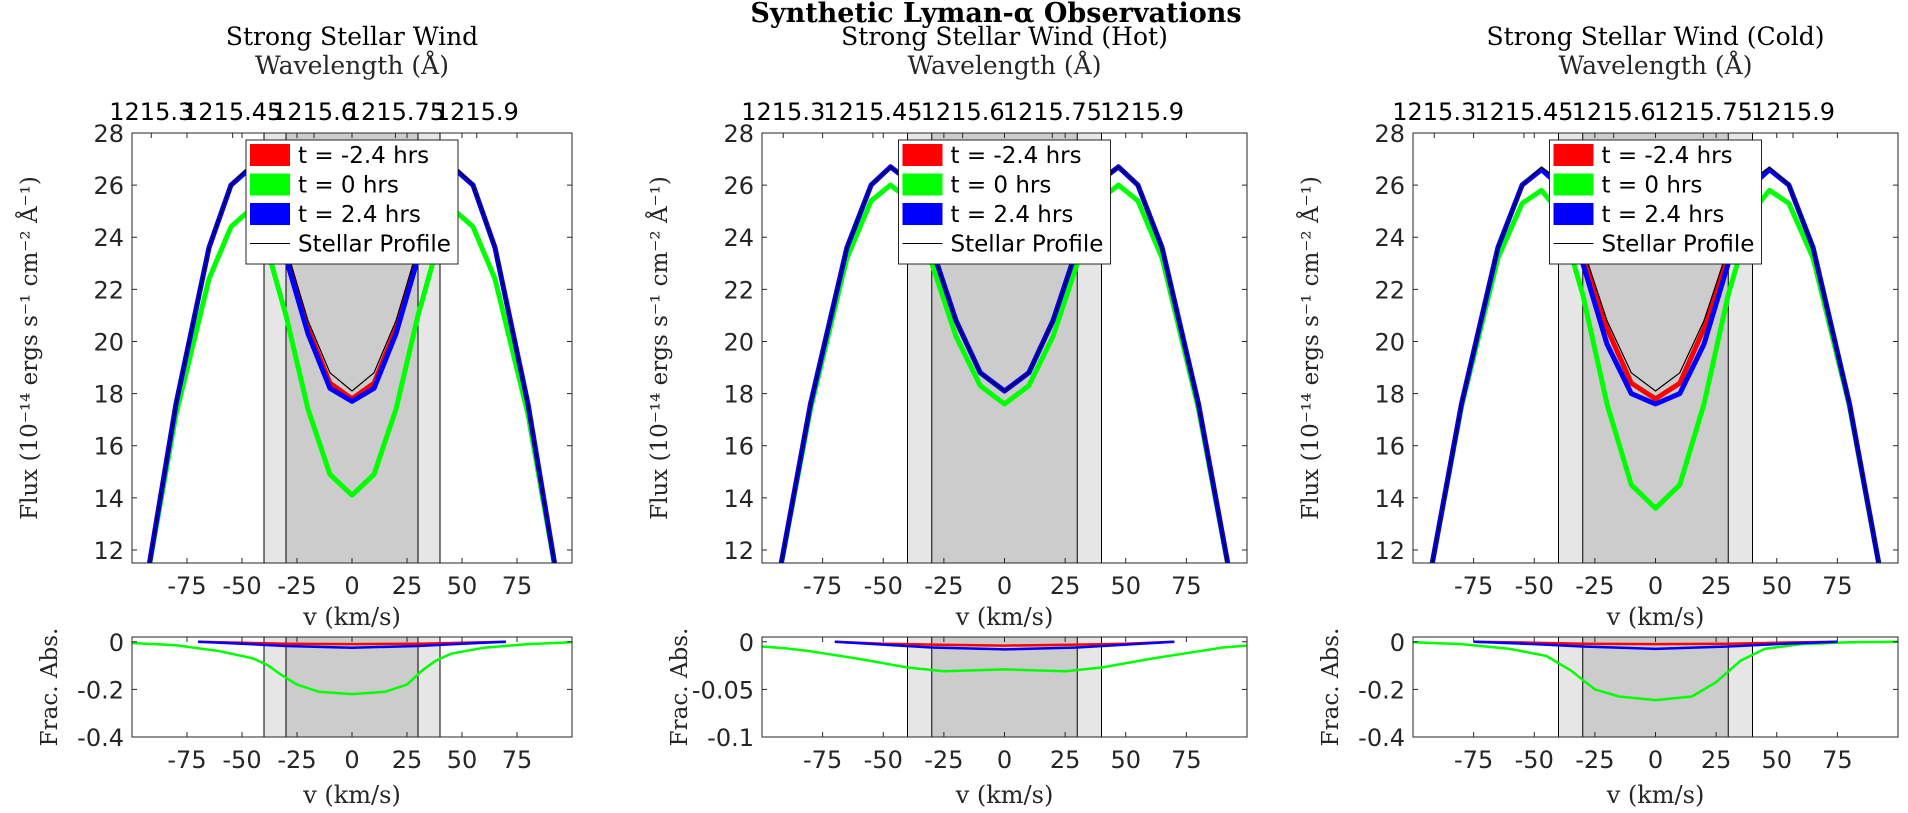  I want to click on legend-entry-label: t = 0 hrs, so click(1001, 186).